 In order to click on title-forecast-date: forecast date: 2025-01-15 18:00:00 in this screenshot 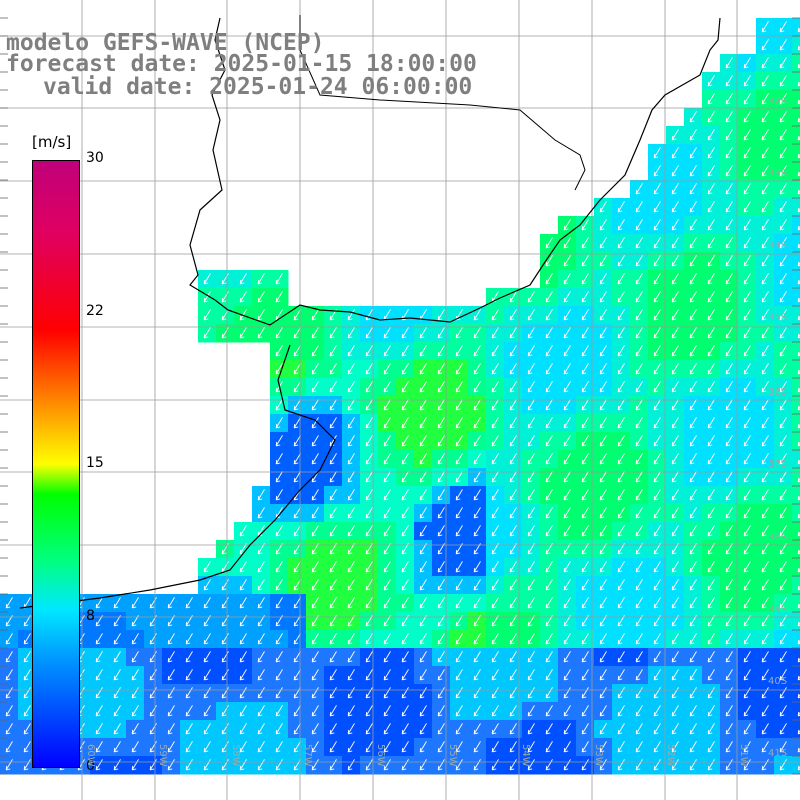, I will do `click(241, 64)`.